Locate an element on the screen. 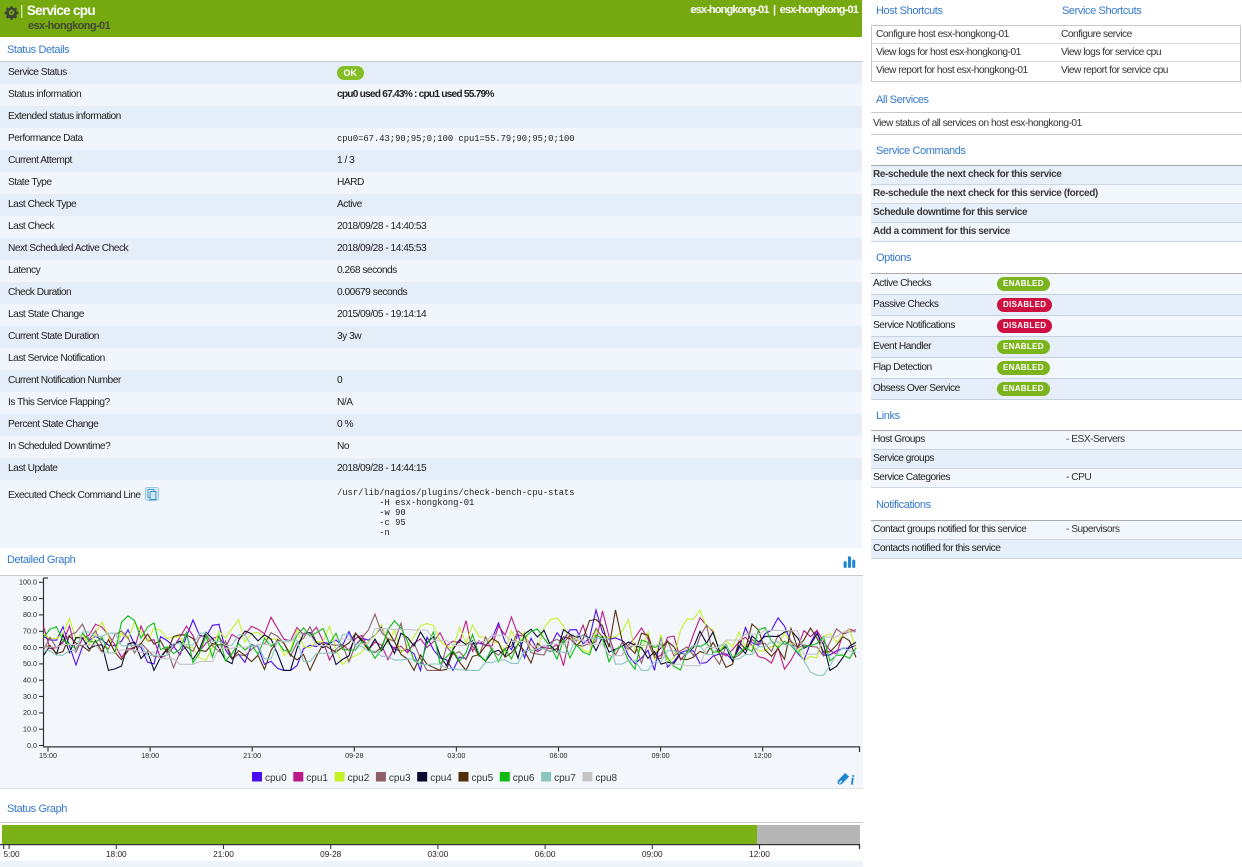  svg-text: cpu4 is located at coordinates (441, 778).